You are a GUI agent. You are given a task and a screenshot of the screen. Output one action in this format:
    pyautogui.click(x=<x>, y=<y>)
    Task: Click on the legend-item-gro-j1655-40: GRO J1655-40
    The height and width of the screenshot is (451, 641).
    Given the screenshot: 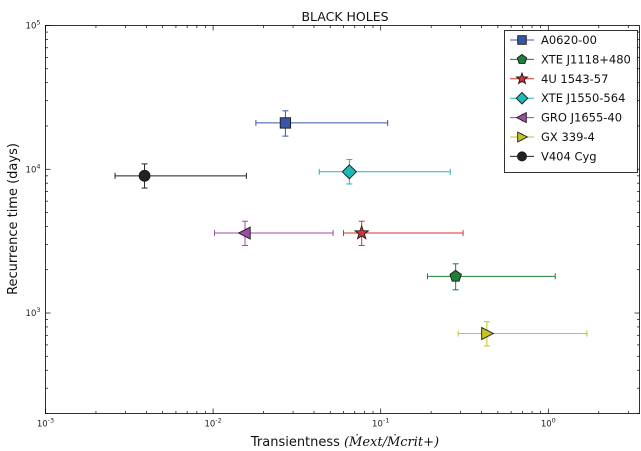 What is the action you would take?
    pyautogui.click(x=566, y=118)
    